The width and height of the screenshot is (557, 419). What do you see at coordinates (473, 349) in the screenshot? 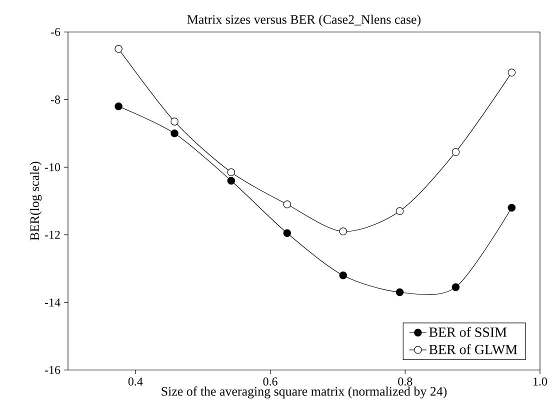
I see `legend-label: BER of GLWM` at bounding box center [473, 349].